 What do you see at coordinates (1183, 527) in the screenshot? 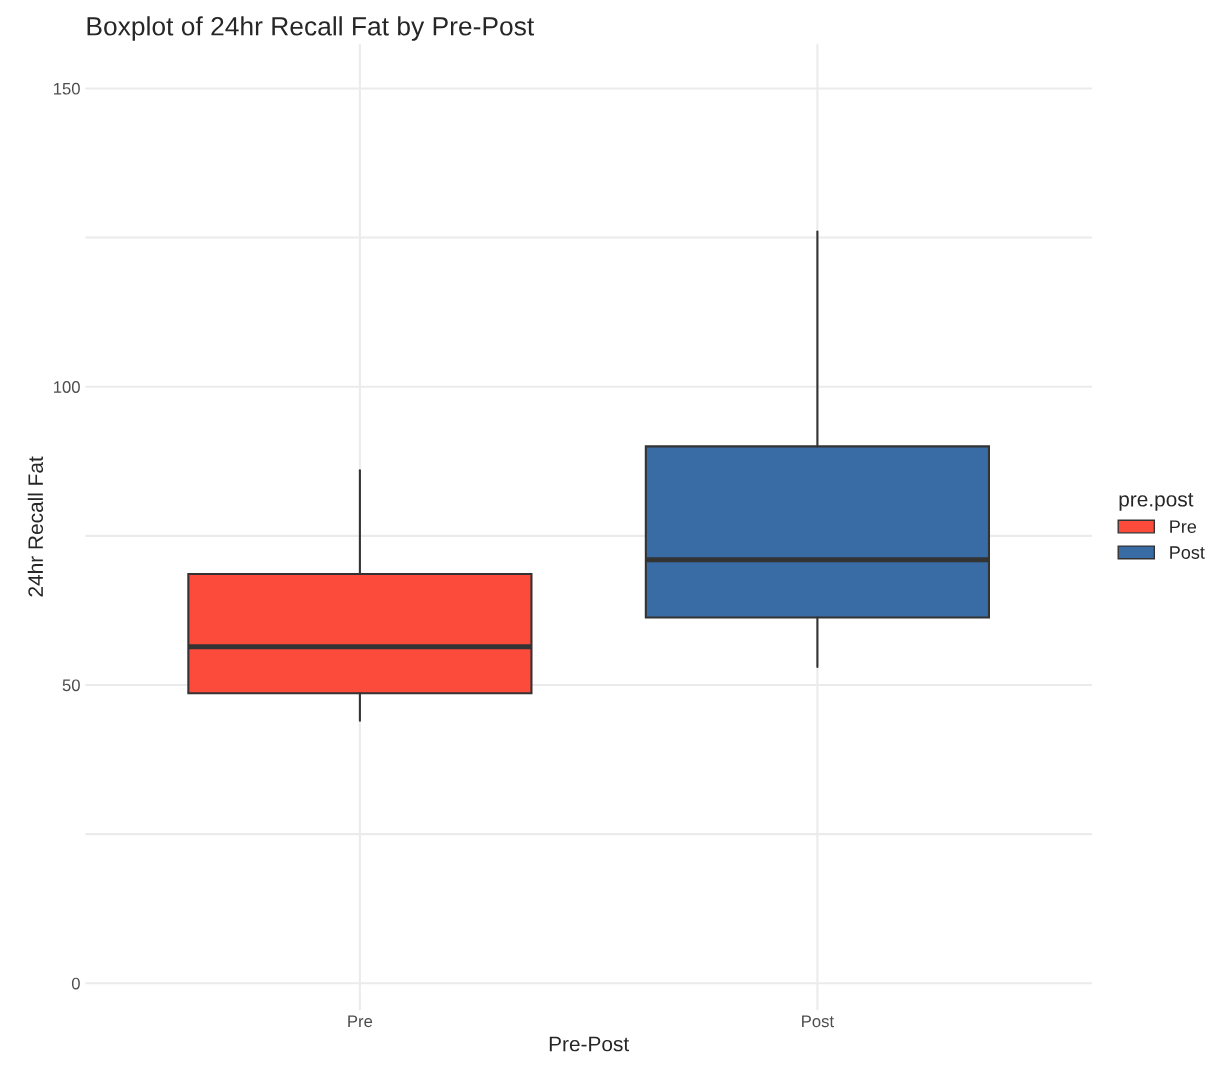
I see `legend-label: Pre` at bounding box center [1183, 527].